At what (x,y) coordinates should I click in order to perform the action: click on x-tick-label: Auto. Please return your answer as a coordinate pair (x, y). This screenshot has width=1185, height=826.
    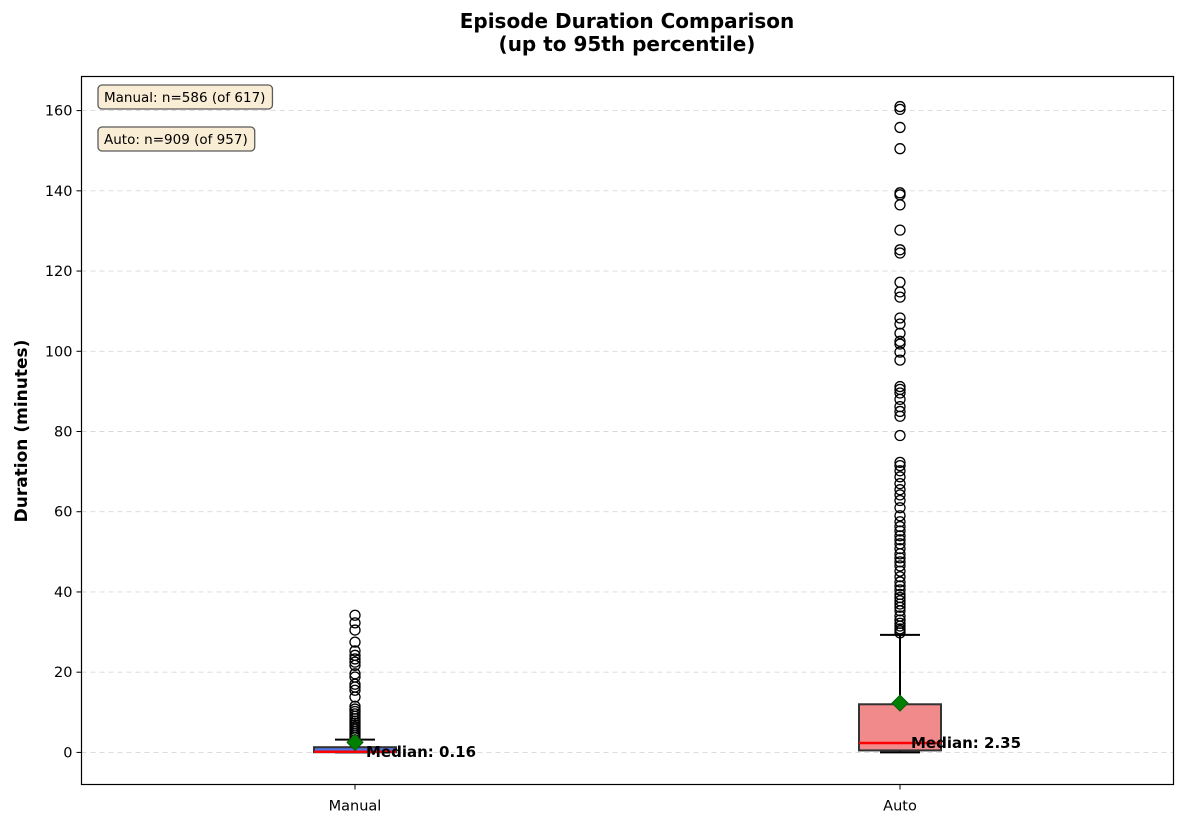
    Looking at the image, I should click on (900, 807).